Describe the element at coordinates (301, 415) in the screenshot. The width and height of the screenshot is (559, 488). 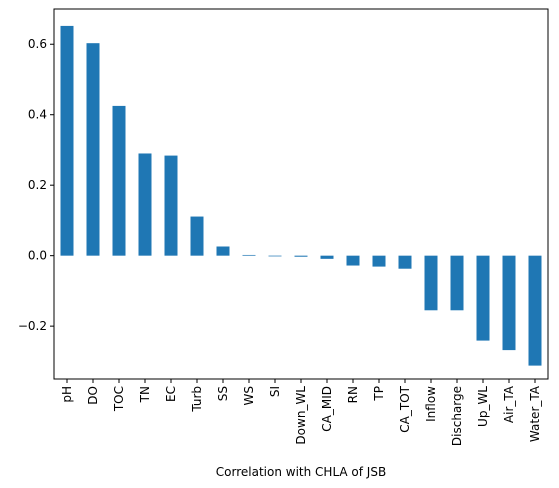
I see `x-tick-label: Down_WL` at that location.